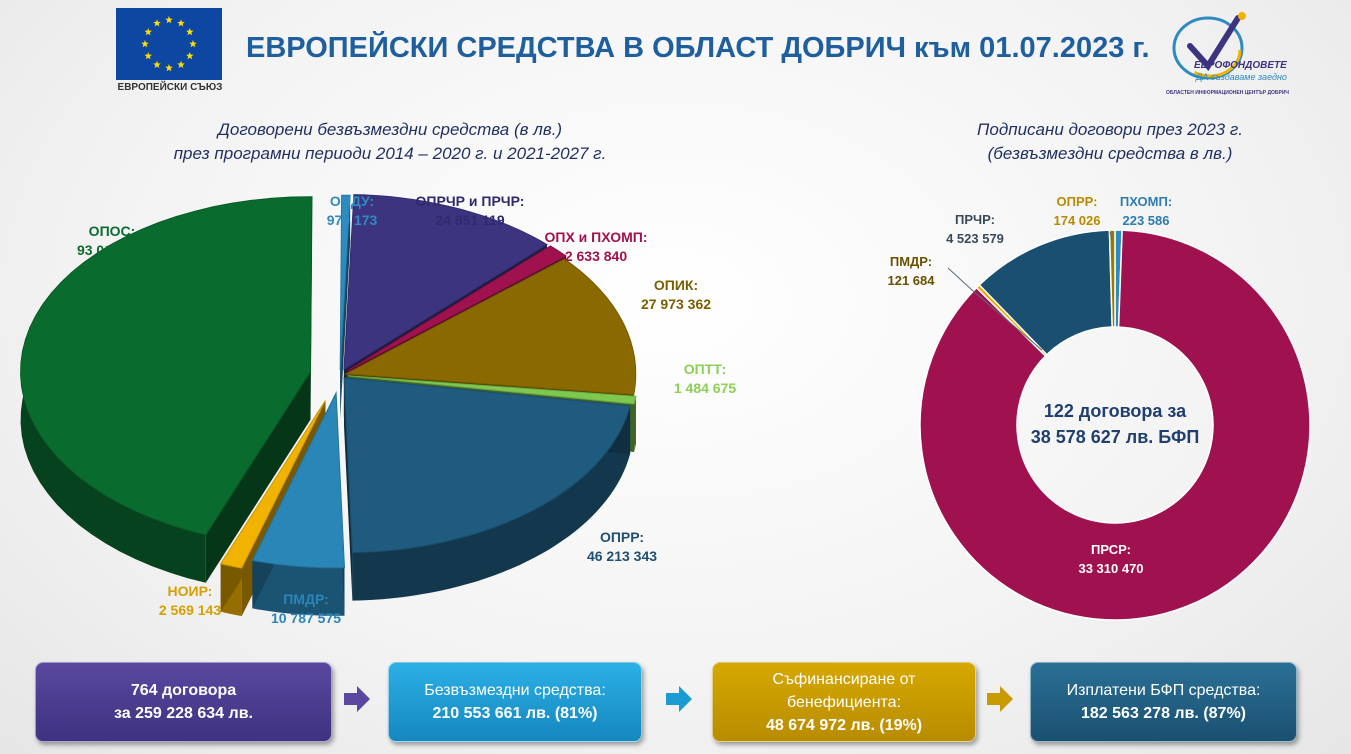  I want to click on pie-label-опик: ОПИК: 27 973 362, so click(676, 295).